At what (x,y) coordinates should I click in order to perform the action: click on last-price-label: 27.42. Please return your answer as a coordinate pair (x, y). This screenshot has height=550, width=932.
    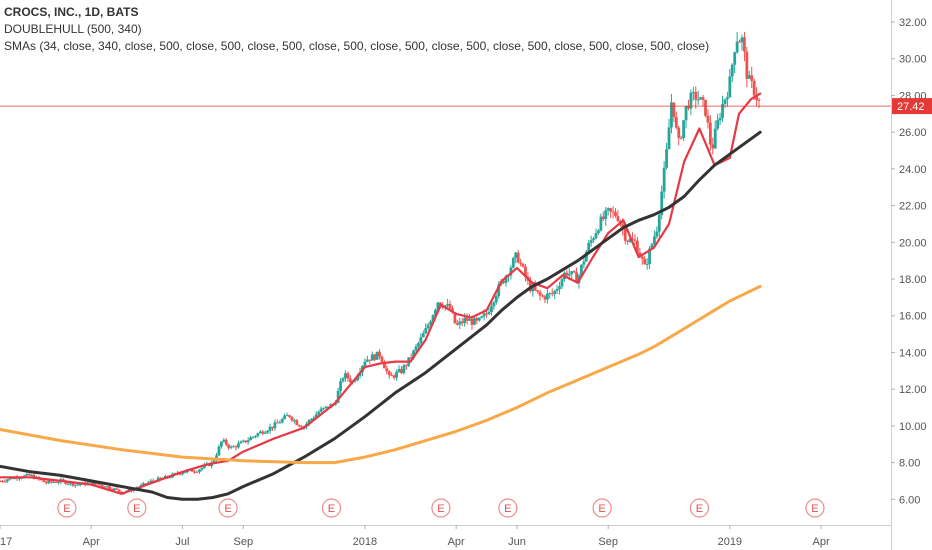
    Looking at the image, I should click on (911, 107).